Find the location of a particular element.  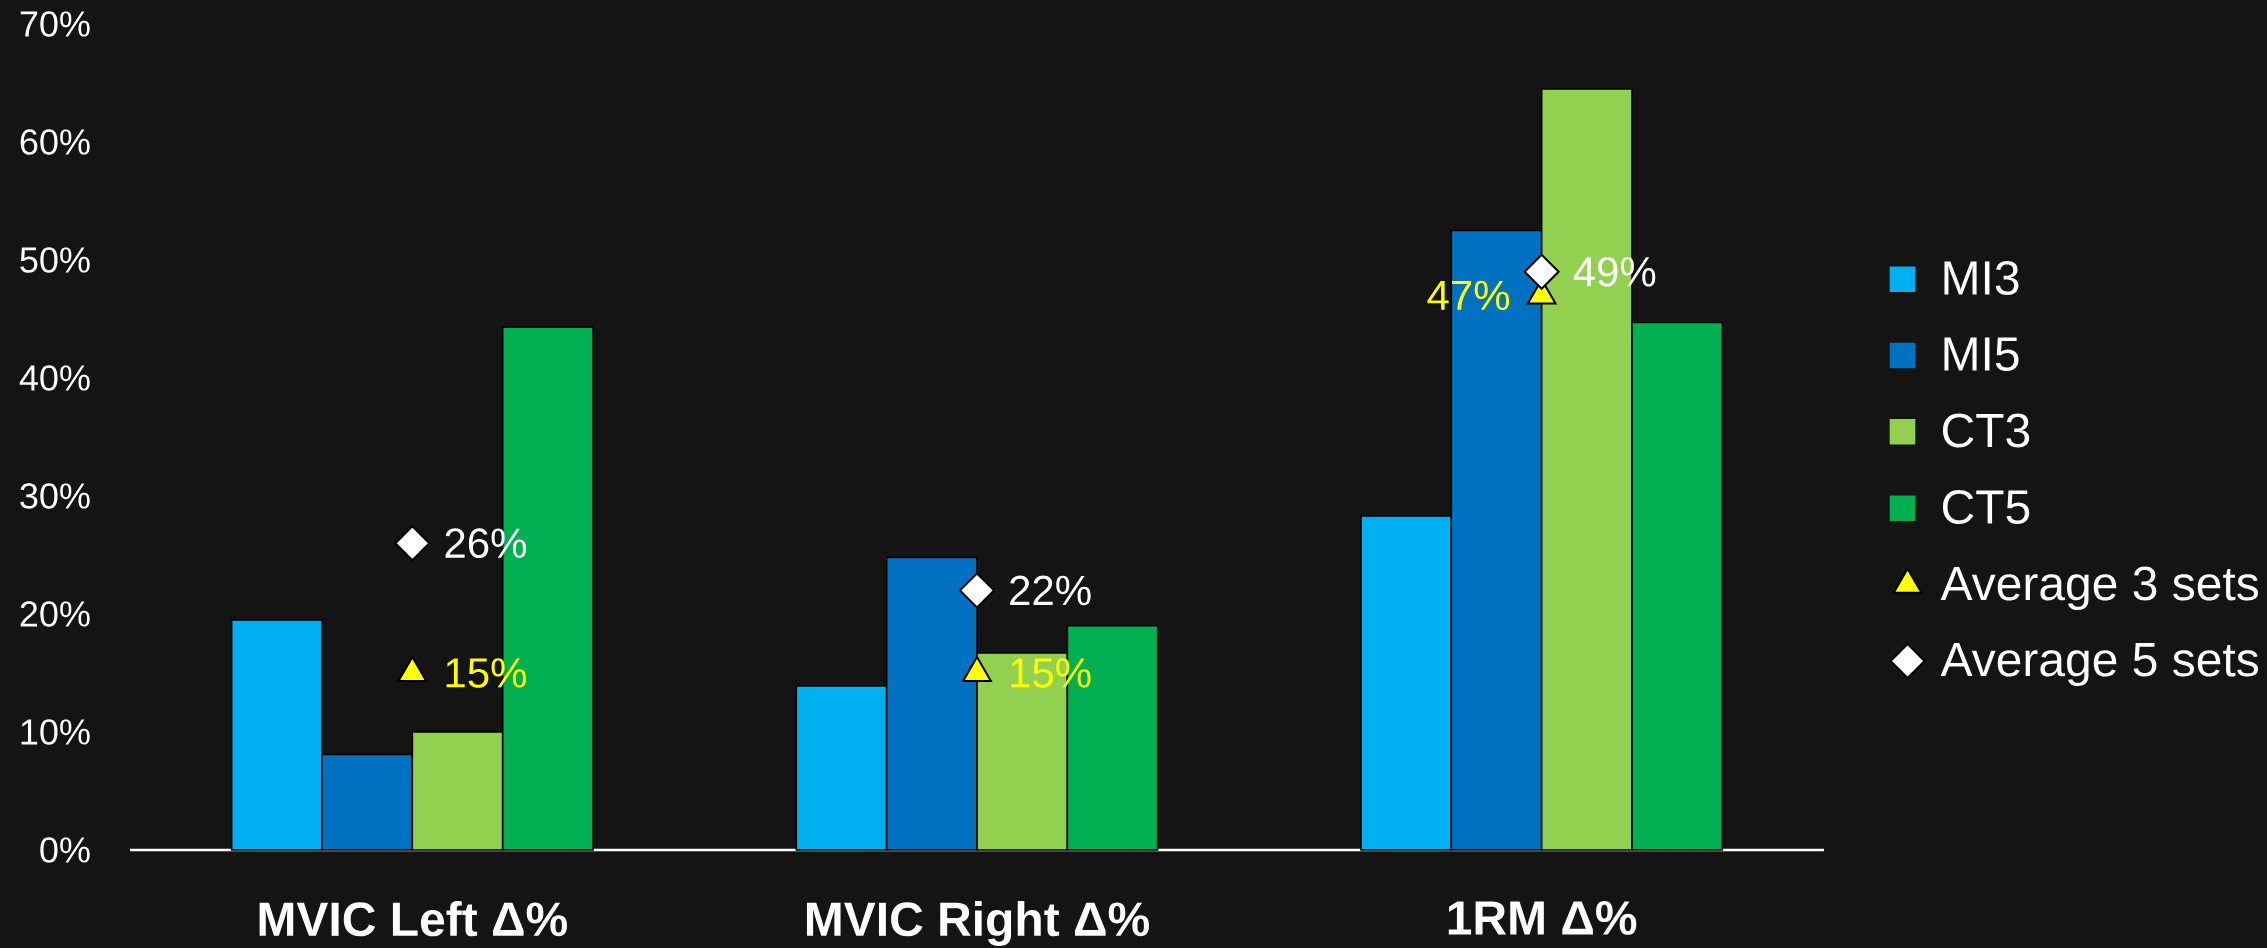

x-tick-label: MVIC Left Δ% is located at coordinates (413, 919).